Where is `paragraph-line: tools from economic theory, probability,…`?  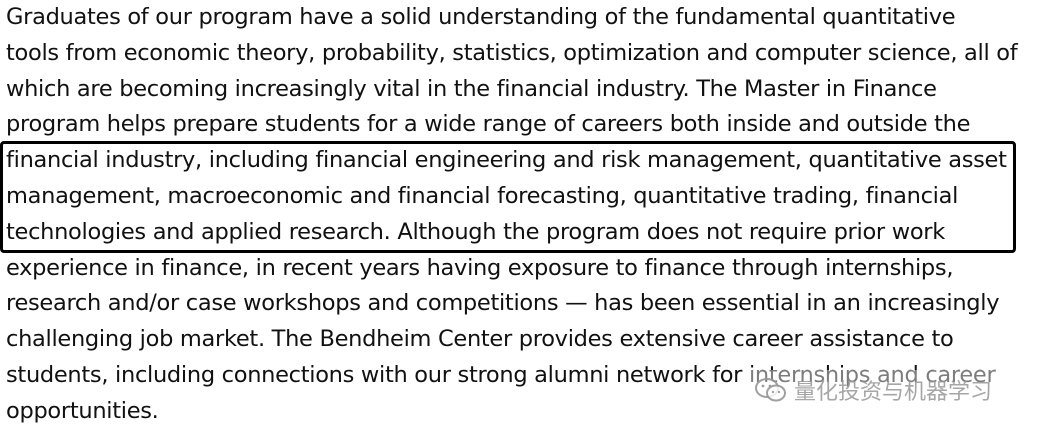 paragraph-line: tools from economic theory, probability,… is located at coordinates (512, 52).